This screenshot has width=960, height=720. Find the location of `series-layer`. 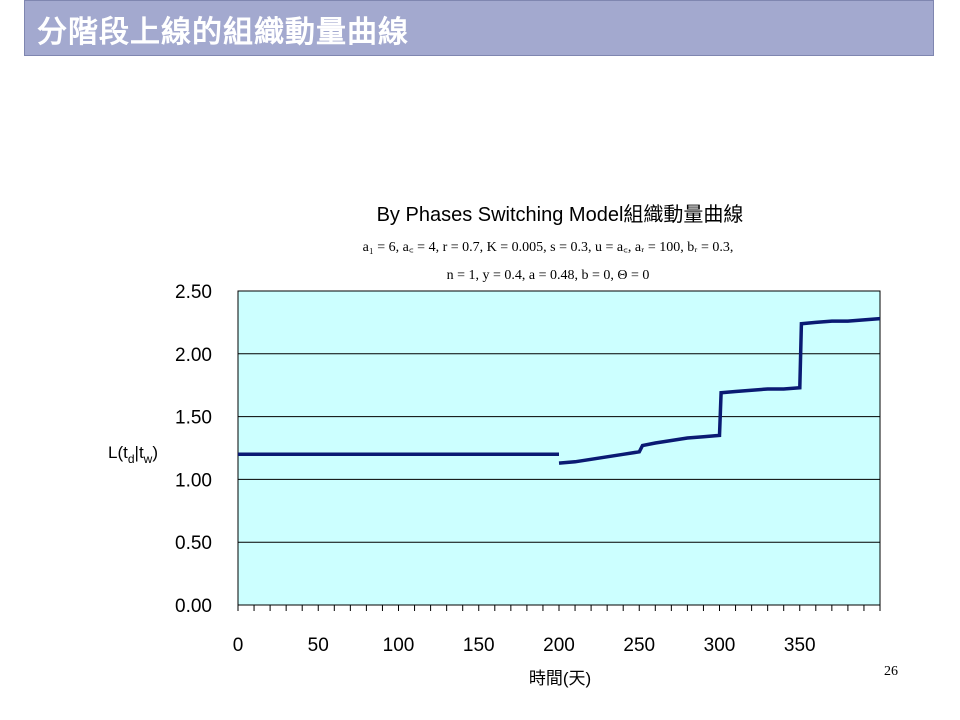

series-layer is located at coordinates (559, 390).